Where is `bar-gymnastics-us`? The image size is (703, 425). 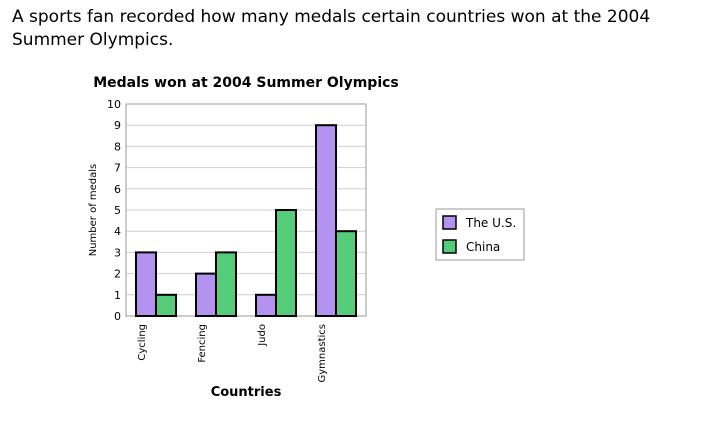
bar-gymnastics-us is located at coordinates (326, 220).